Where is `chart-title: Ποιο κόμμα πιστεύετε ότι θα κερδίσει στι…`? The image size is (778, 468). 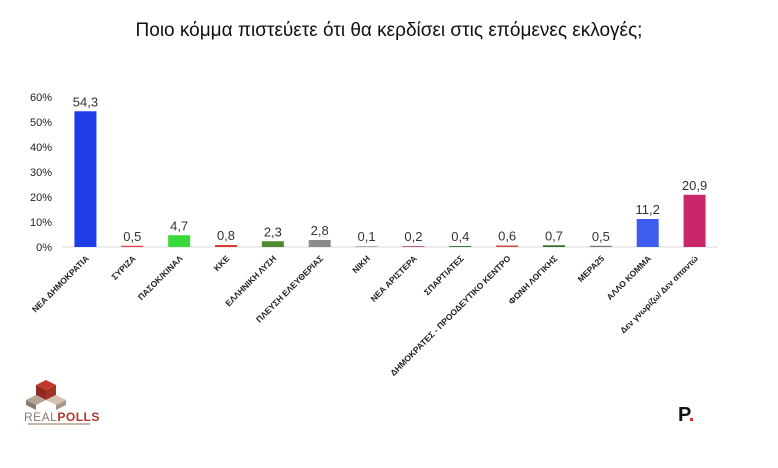 chart-title: Ποιο κόμμα πιστεύετε ότι θα κερδίσει στι… is located at coordinates (389, 30).